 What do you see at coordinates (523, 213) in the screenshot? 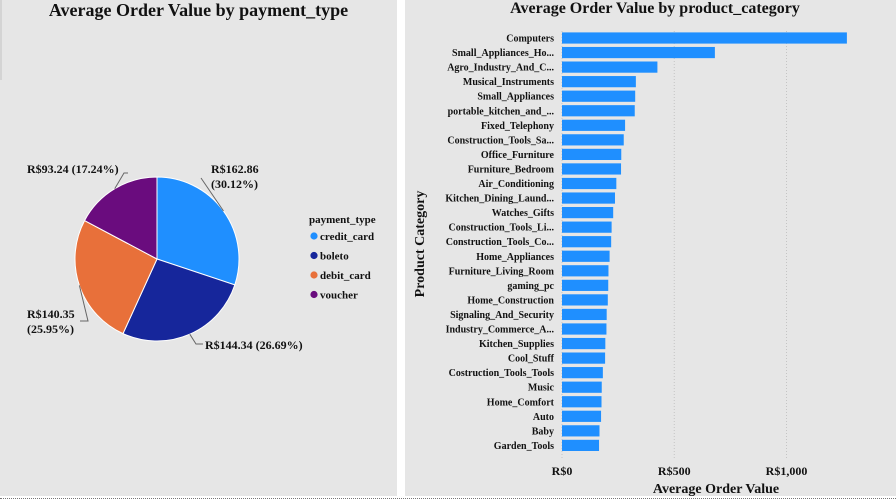
I see `category-label: Watches_Gifts` at bounding box center [523, 213].